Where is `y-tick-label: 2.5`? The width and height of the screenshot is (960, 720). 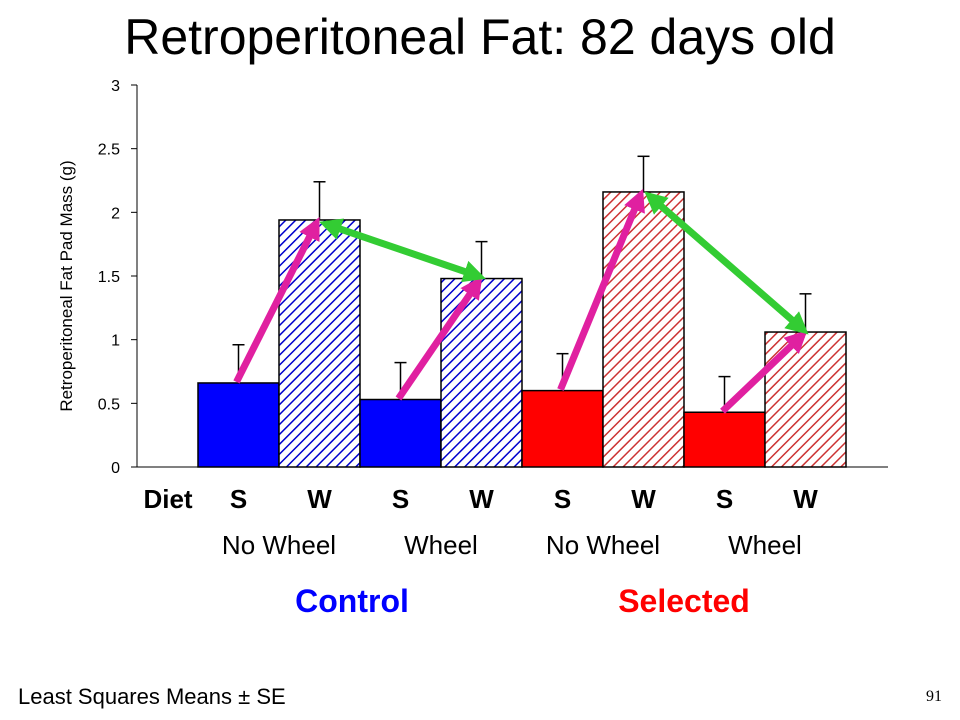
y-tick-label: 2.5 is located at coordinates (109, 150).